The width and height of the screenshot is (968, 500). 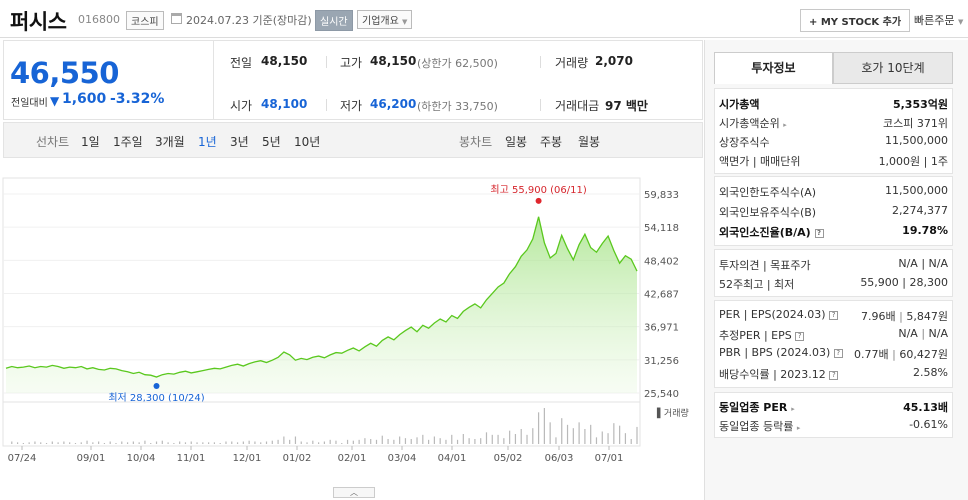 I want to click on per-eps-label: PER | EPS(2024.03), so click(x=772, y=314).